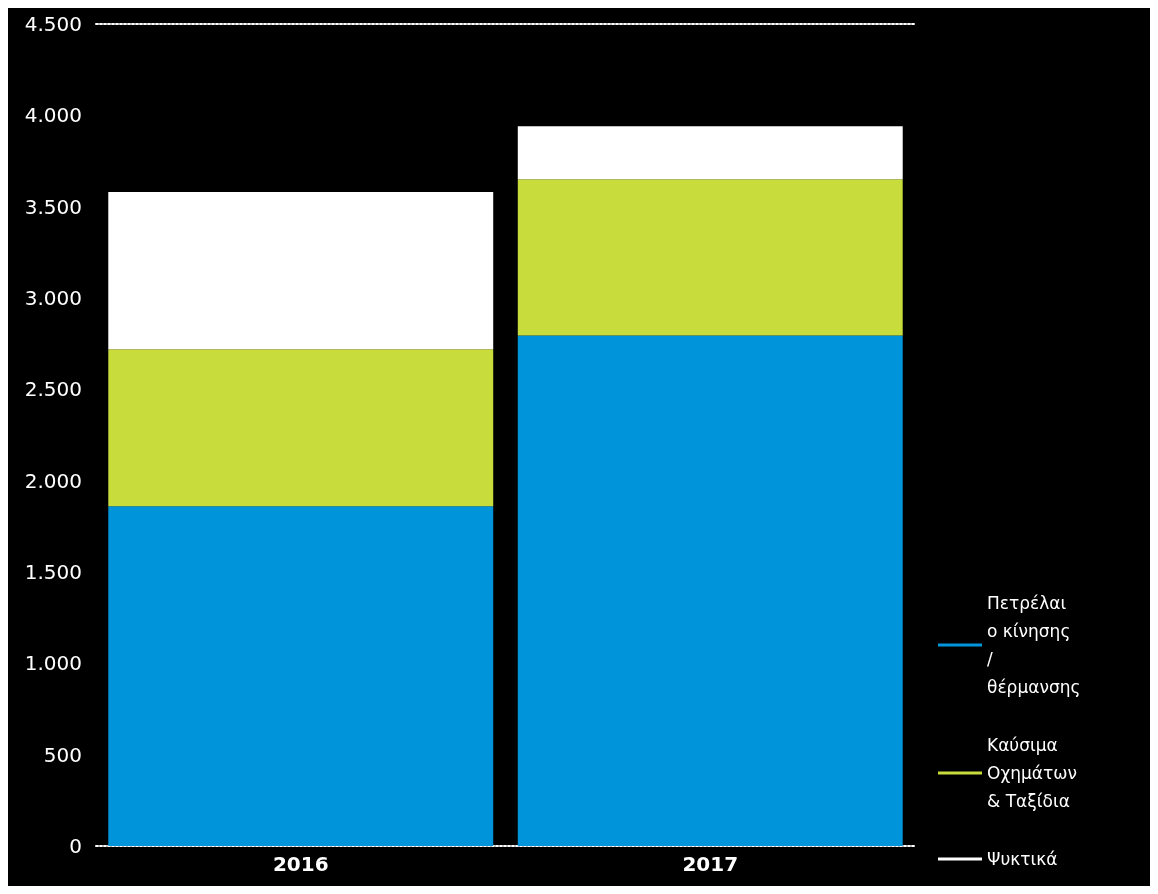  Describe the element at coordinates (1035, 773) in the screenshot. I see `legend-label: Καύσιμα Οχημάτων & Ταξίδια` at that location.